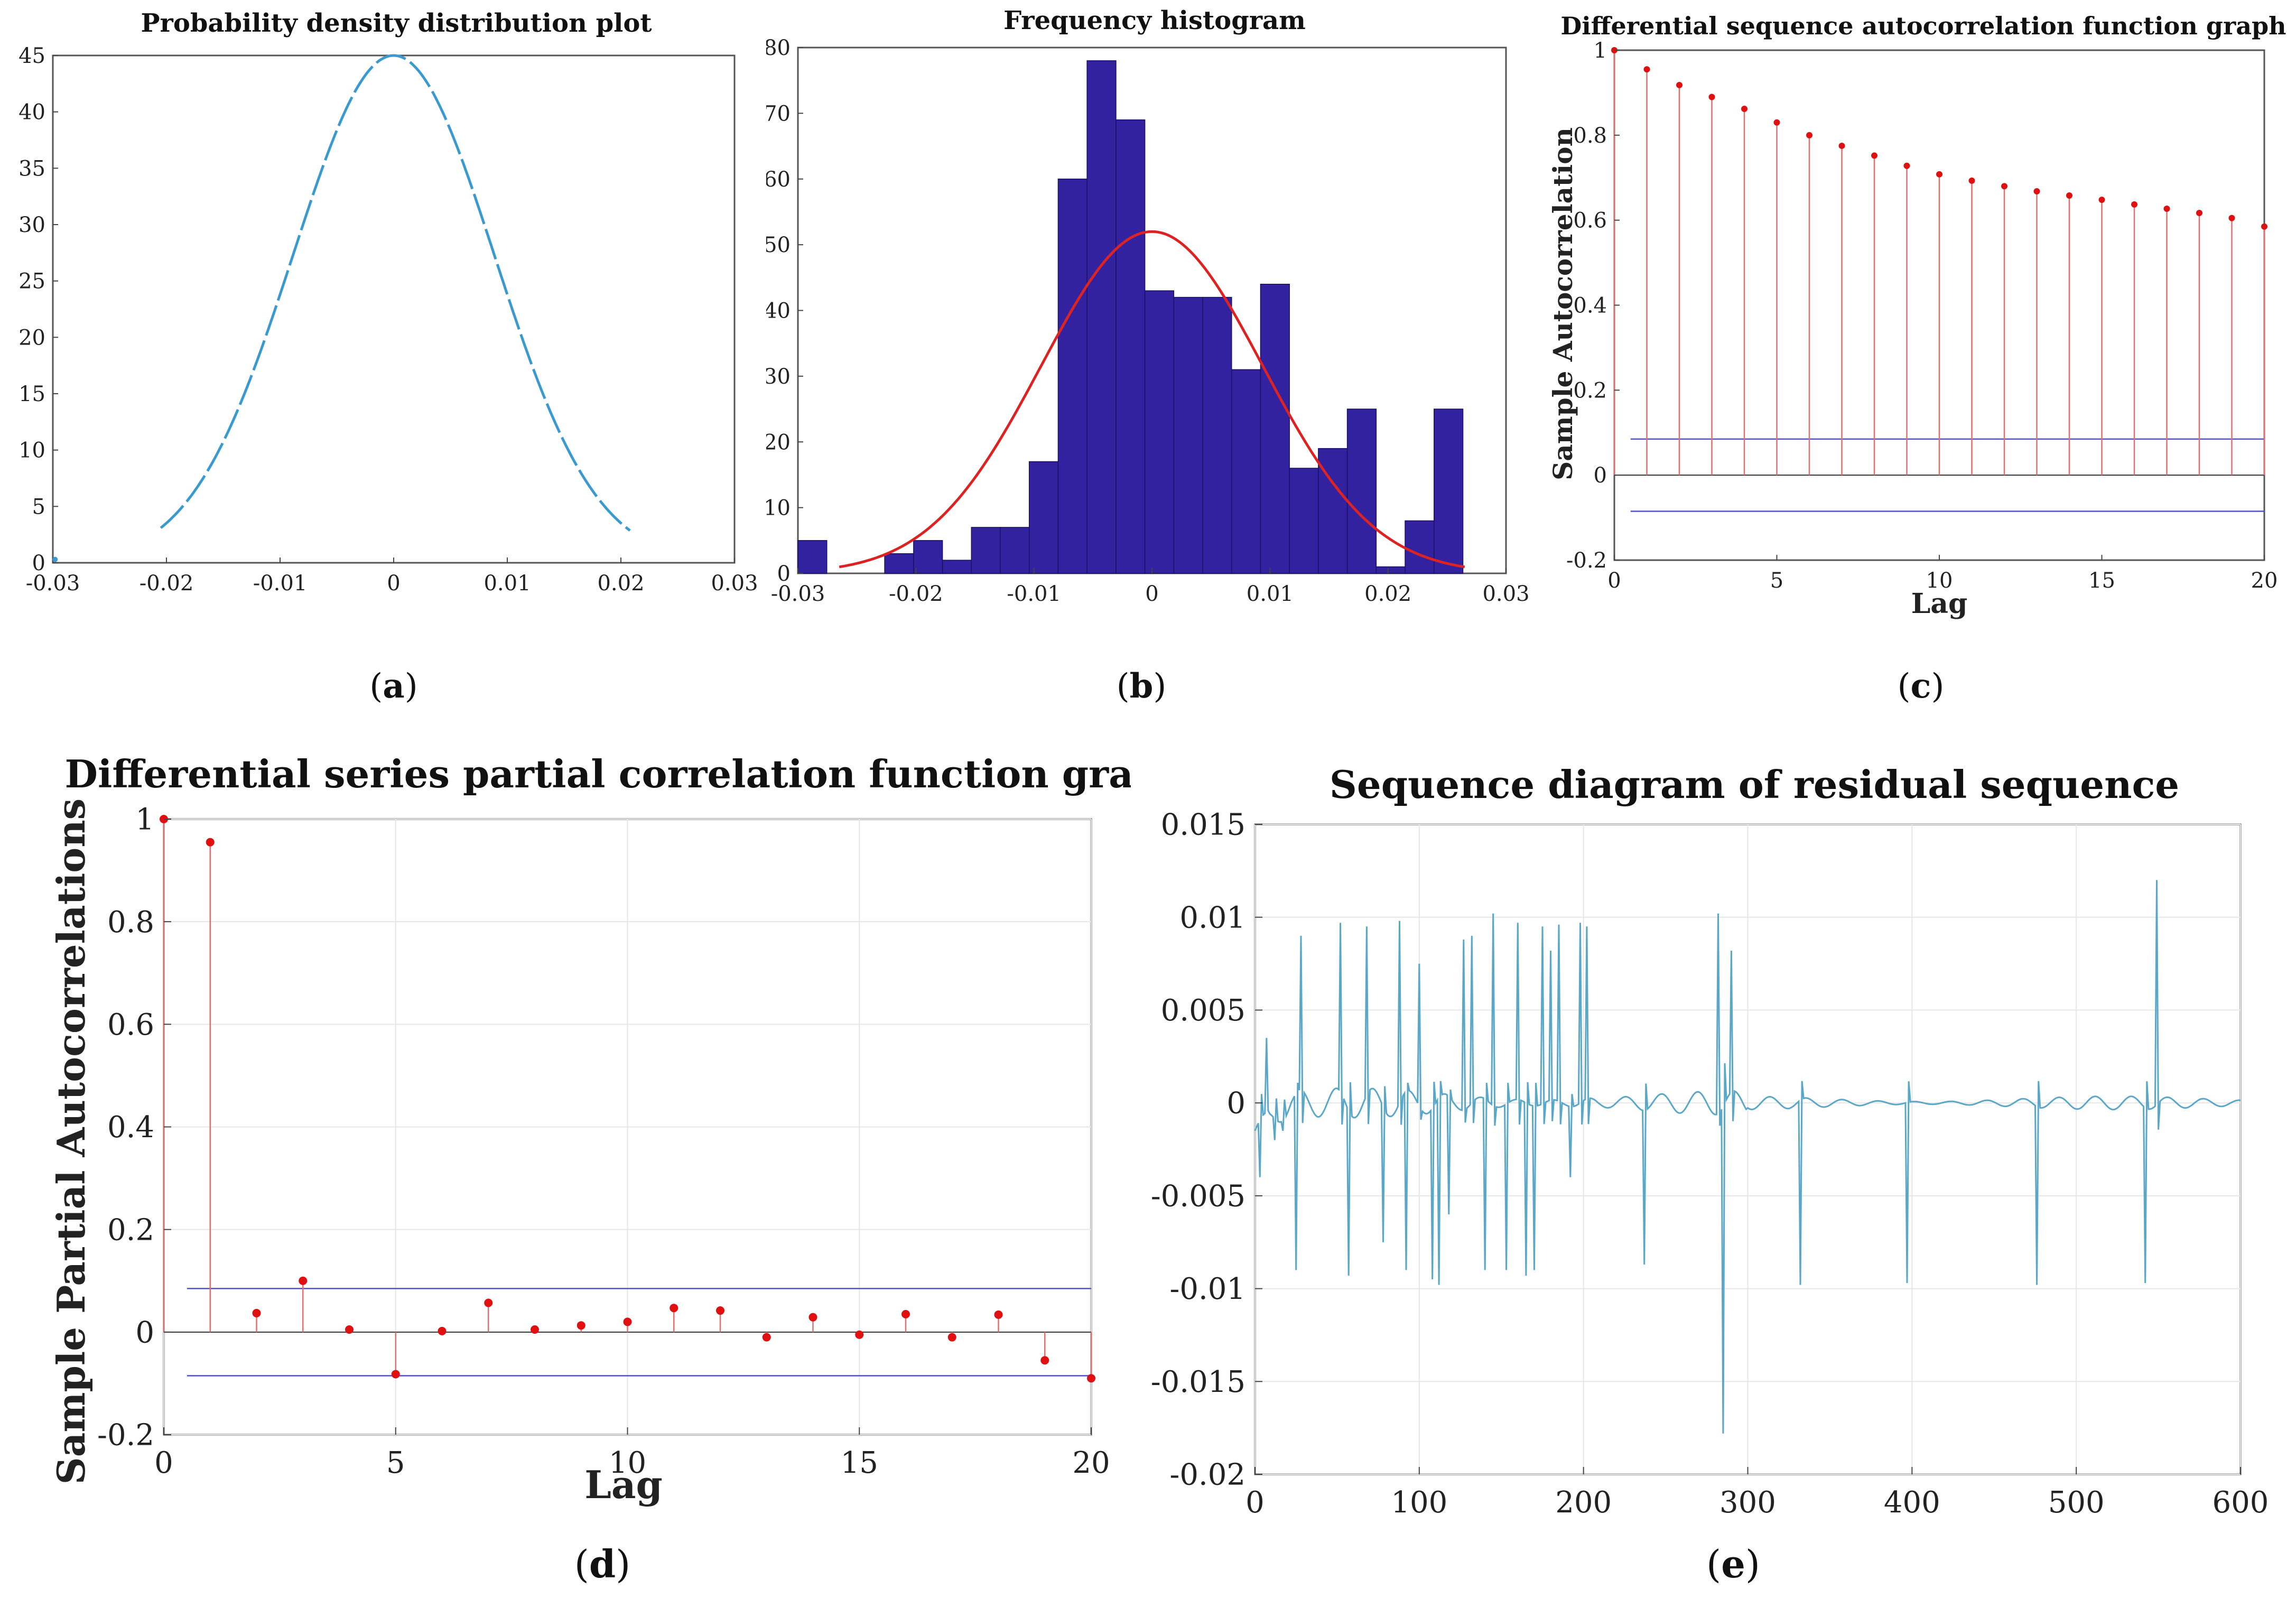 This screenshot has width=2296, height=1598. Describe the element at coordinates (1154, 21) in the screenshot. I see `chart-b-title: Frequency histogram` at that location.